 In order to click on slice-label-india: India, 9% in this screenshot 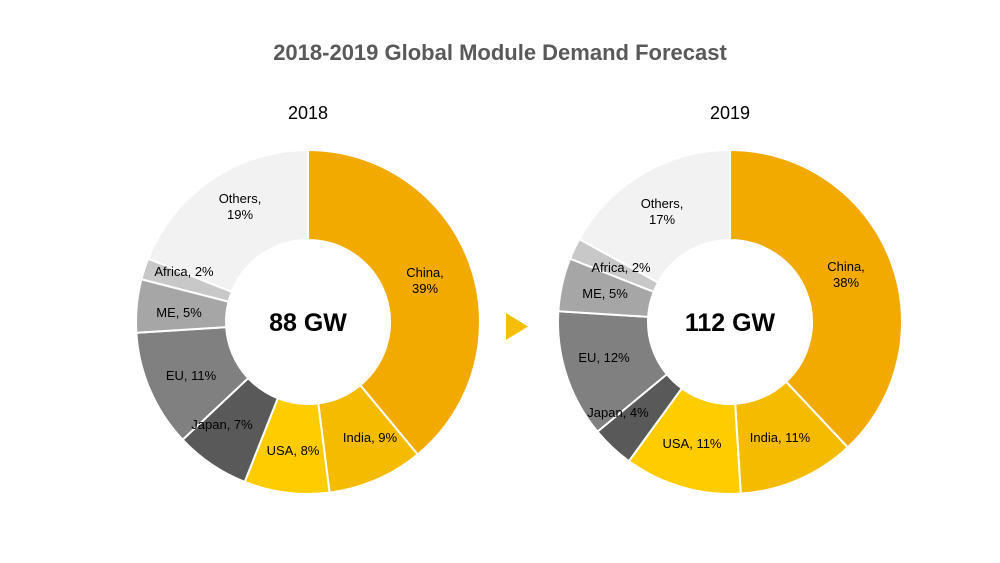, I will do `click(370, 437)`.